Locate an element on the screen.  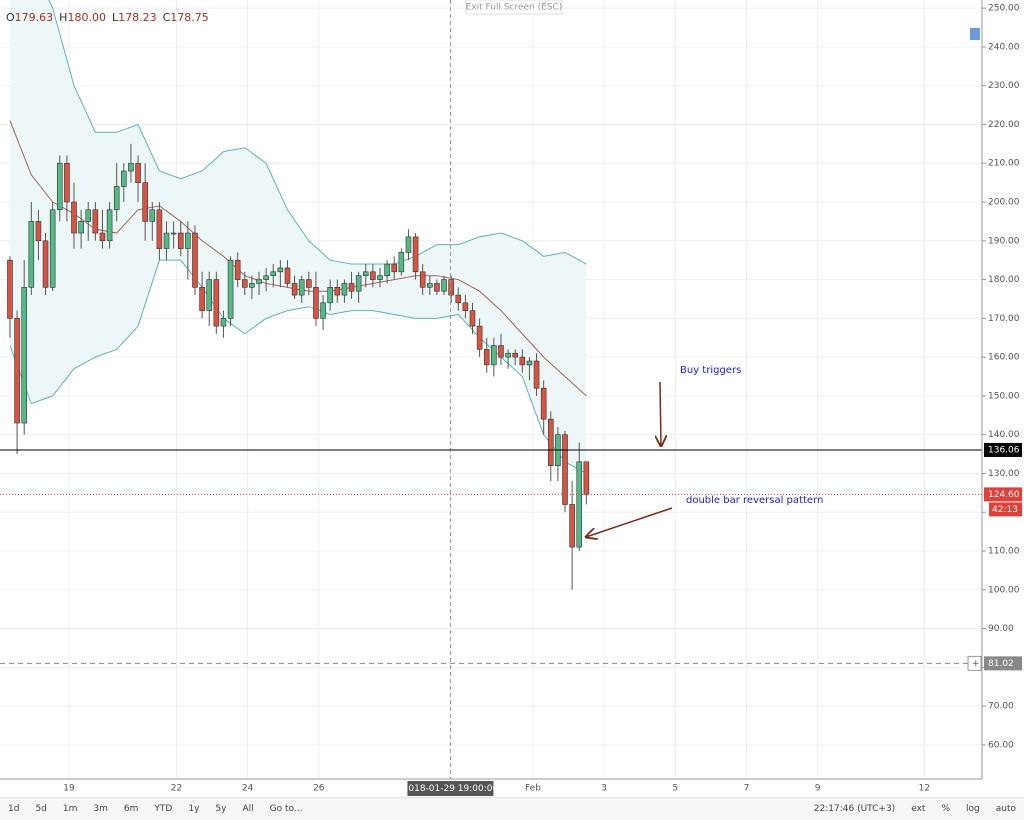
y-tick-label: 190.00 is located at coordinates (1004, 241).